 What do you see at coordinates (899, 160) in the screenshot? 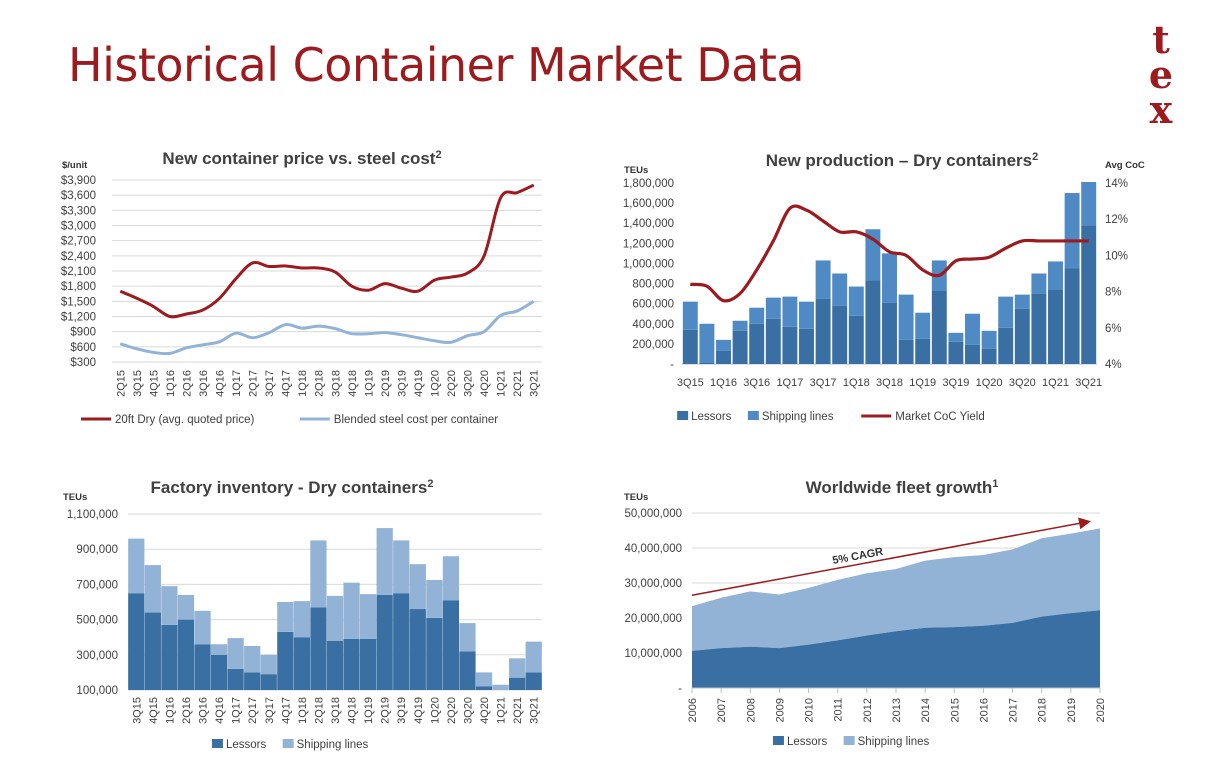
I see `chart-title-text: New production – Dry containers` at bounding box center [899, 160].